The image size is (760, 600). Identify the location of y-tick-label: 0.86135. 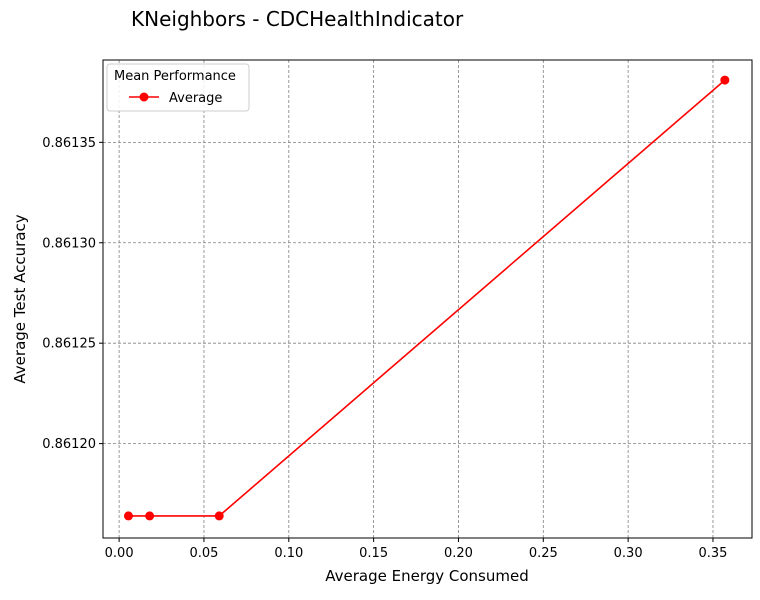
(69, 143).